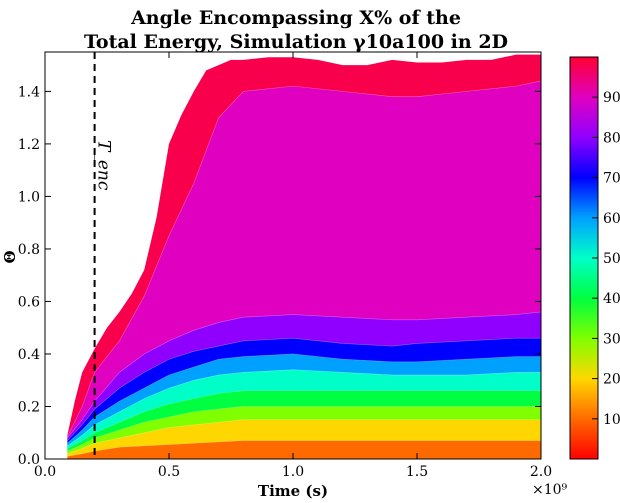 This screenshot has height=503, width=620. Describe the element at coordinates (293, 472) in the screenshot. I see `x-tick-label: 1.0` at that location.